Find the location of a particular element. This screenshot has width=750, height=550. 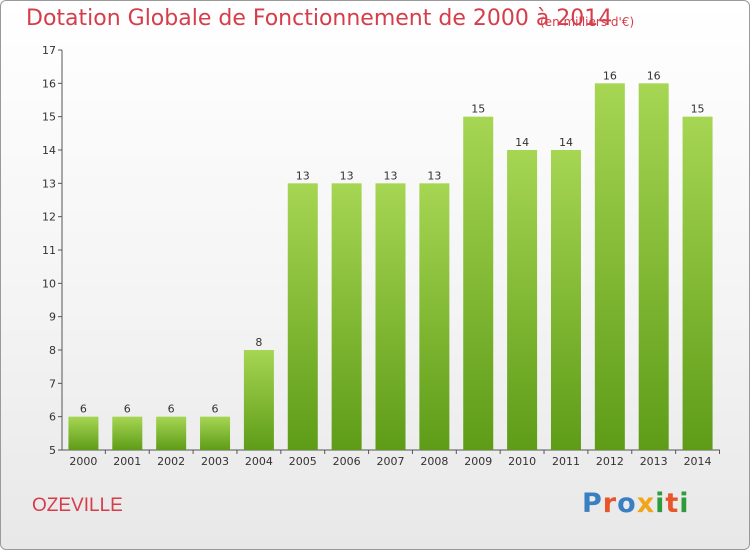

x-tick-label: 2004 is located at coordinates (259, 461).